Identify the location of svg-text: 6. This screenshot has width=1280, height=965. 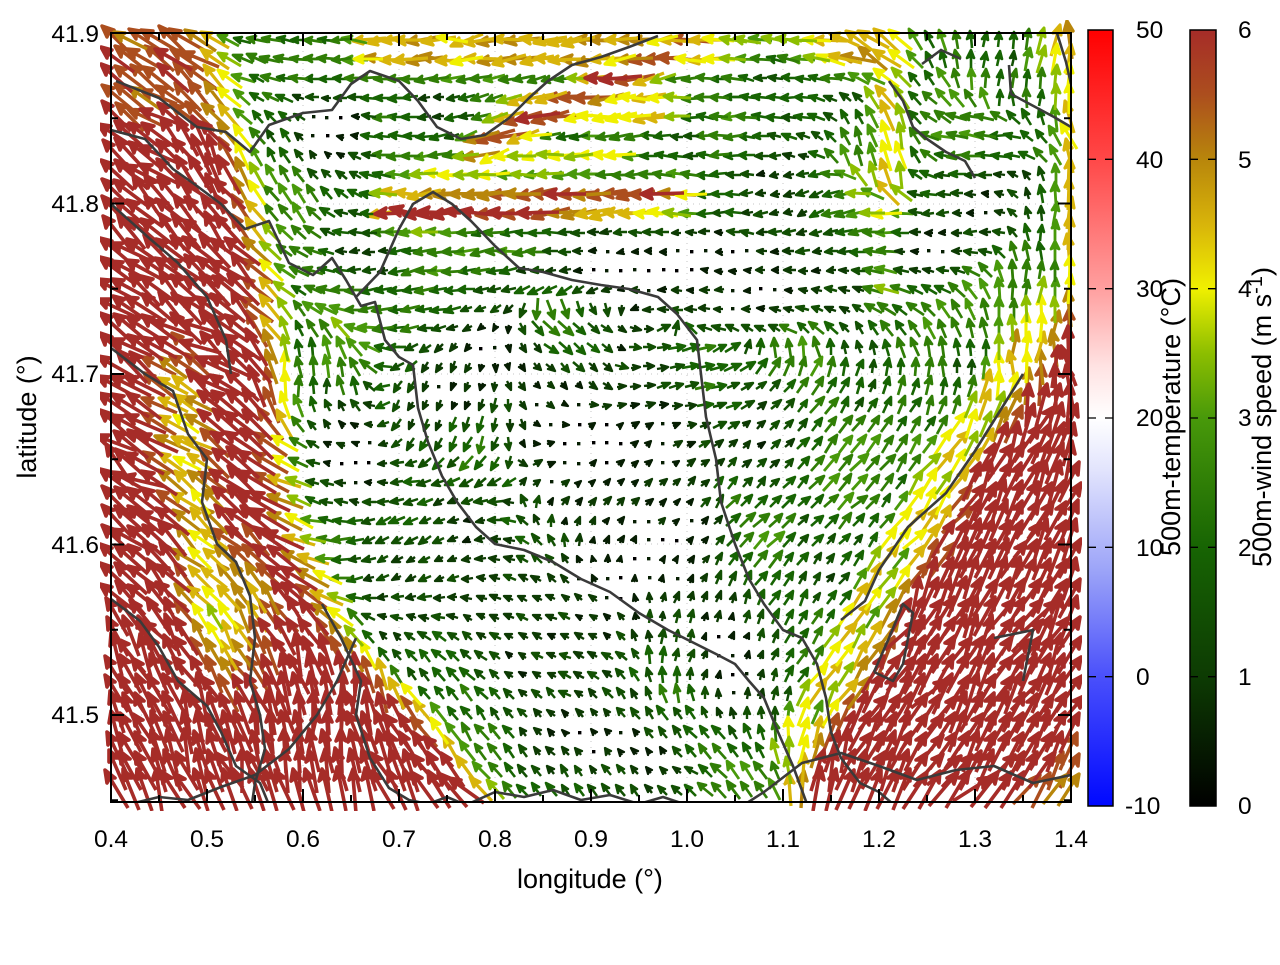
(1245, 30).